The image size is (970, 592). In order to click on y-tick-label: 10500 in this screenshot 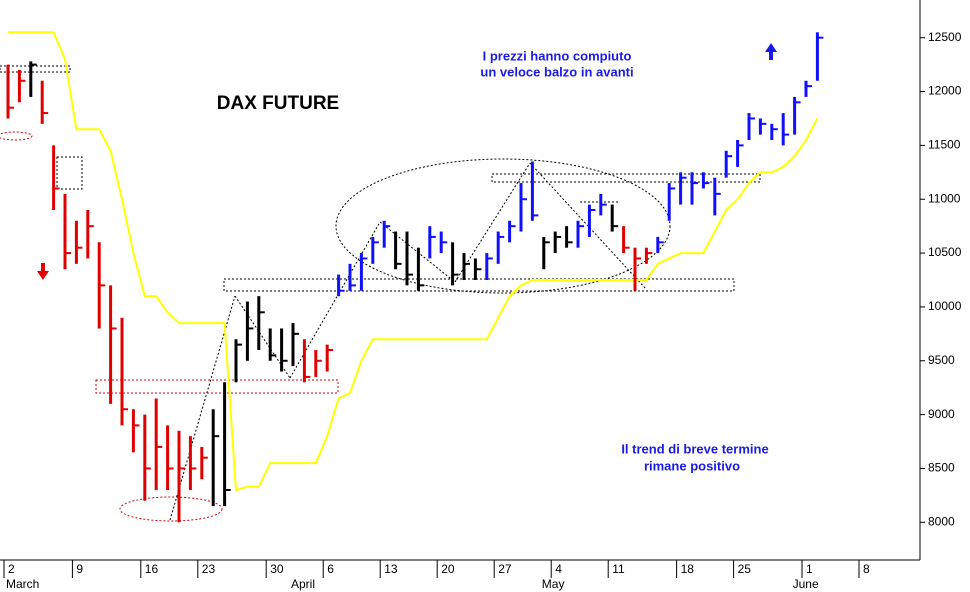, I will do `click(945, 252)`.